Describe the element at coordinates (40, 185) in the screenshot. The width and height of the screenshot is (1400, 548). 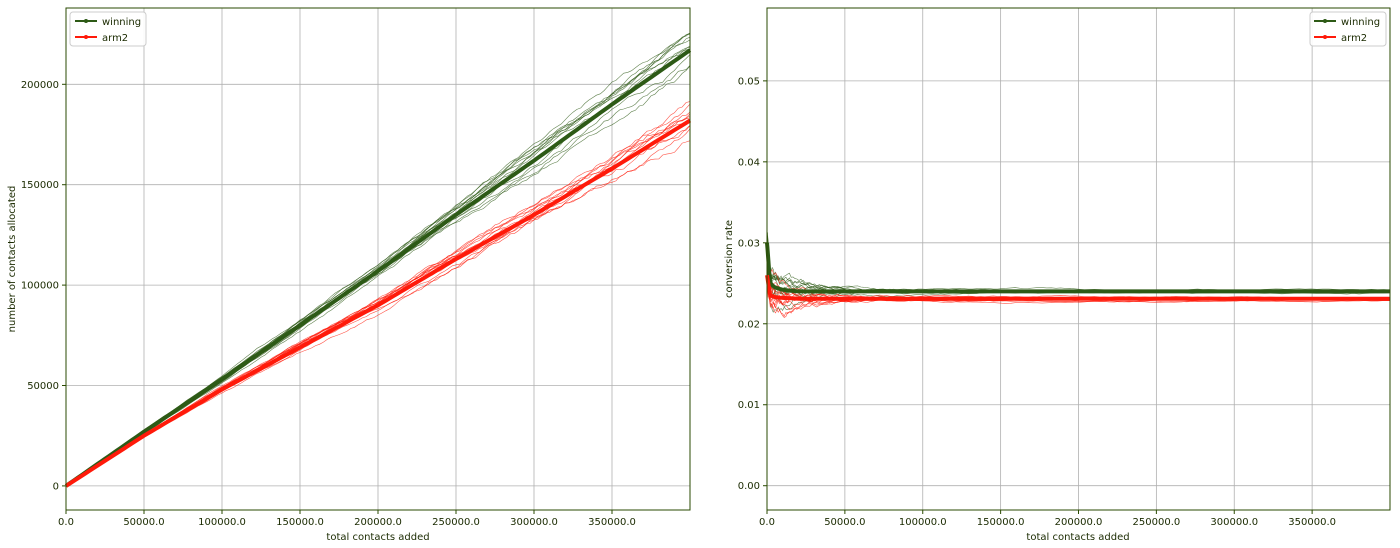
I see `allocation-y-tick-label: 150000` at that location.